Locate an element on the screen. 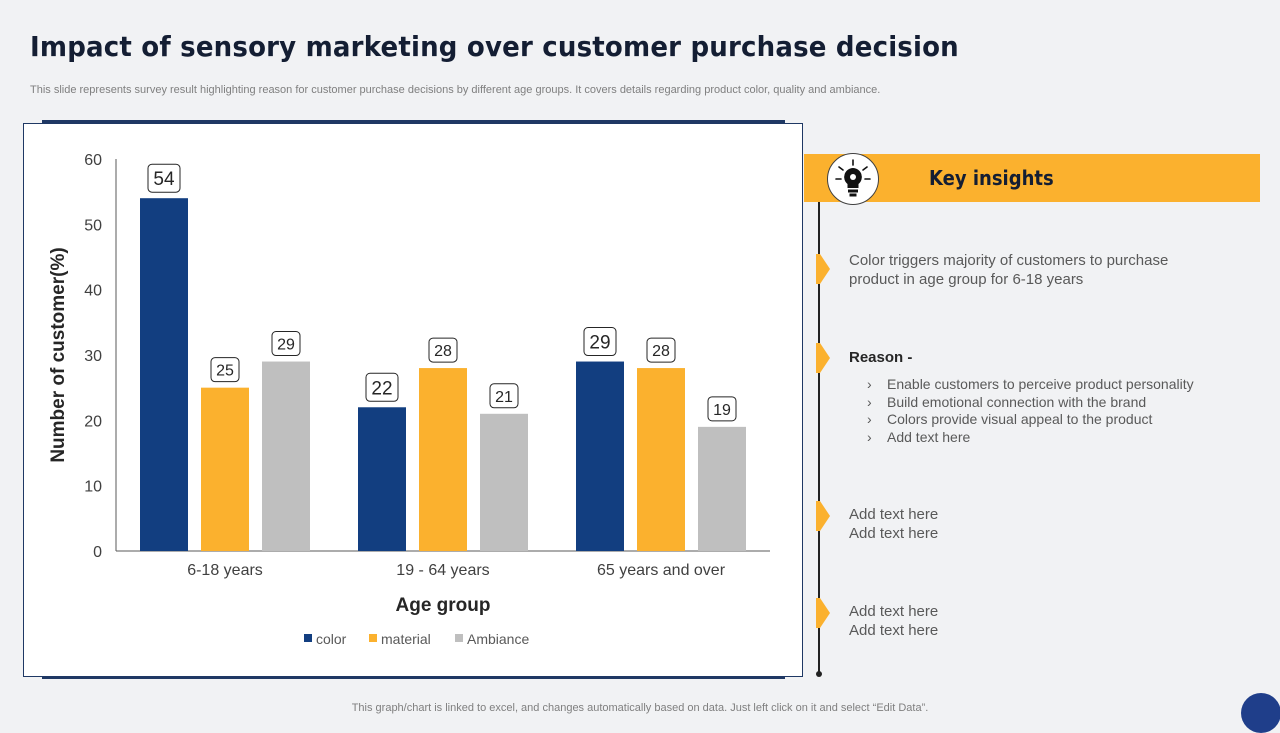 This screenshot has height=733, width=1280. corner-decoration is located at coordinates (1260, 713).